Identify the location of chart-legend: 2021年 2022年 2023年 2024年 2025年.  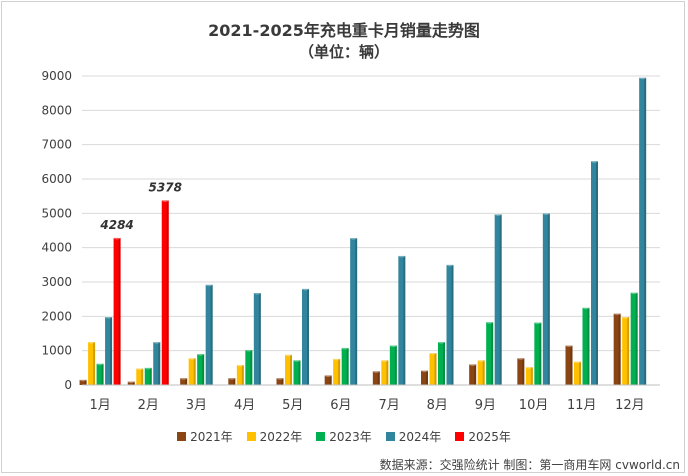
(344, 436).